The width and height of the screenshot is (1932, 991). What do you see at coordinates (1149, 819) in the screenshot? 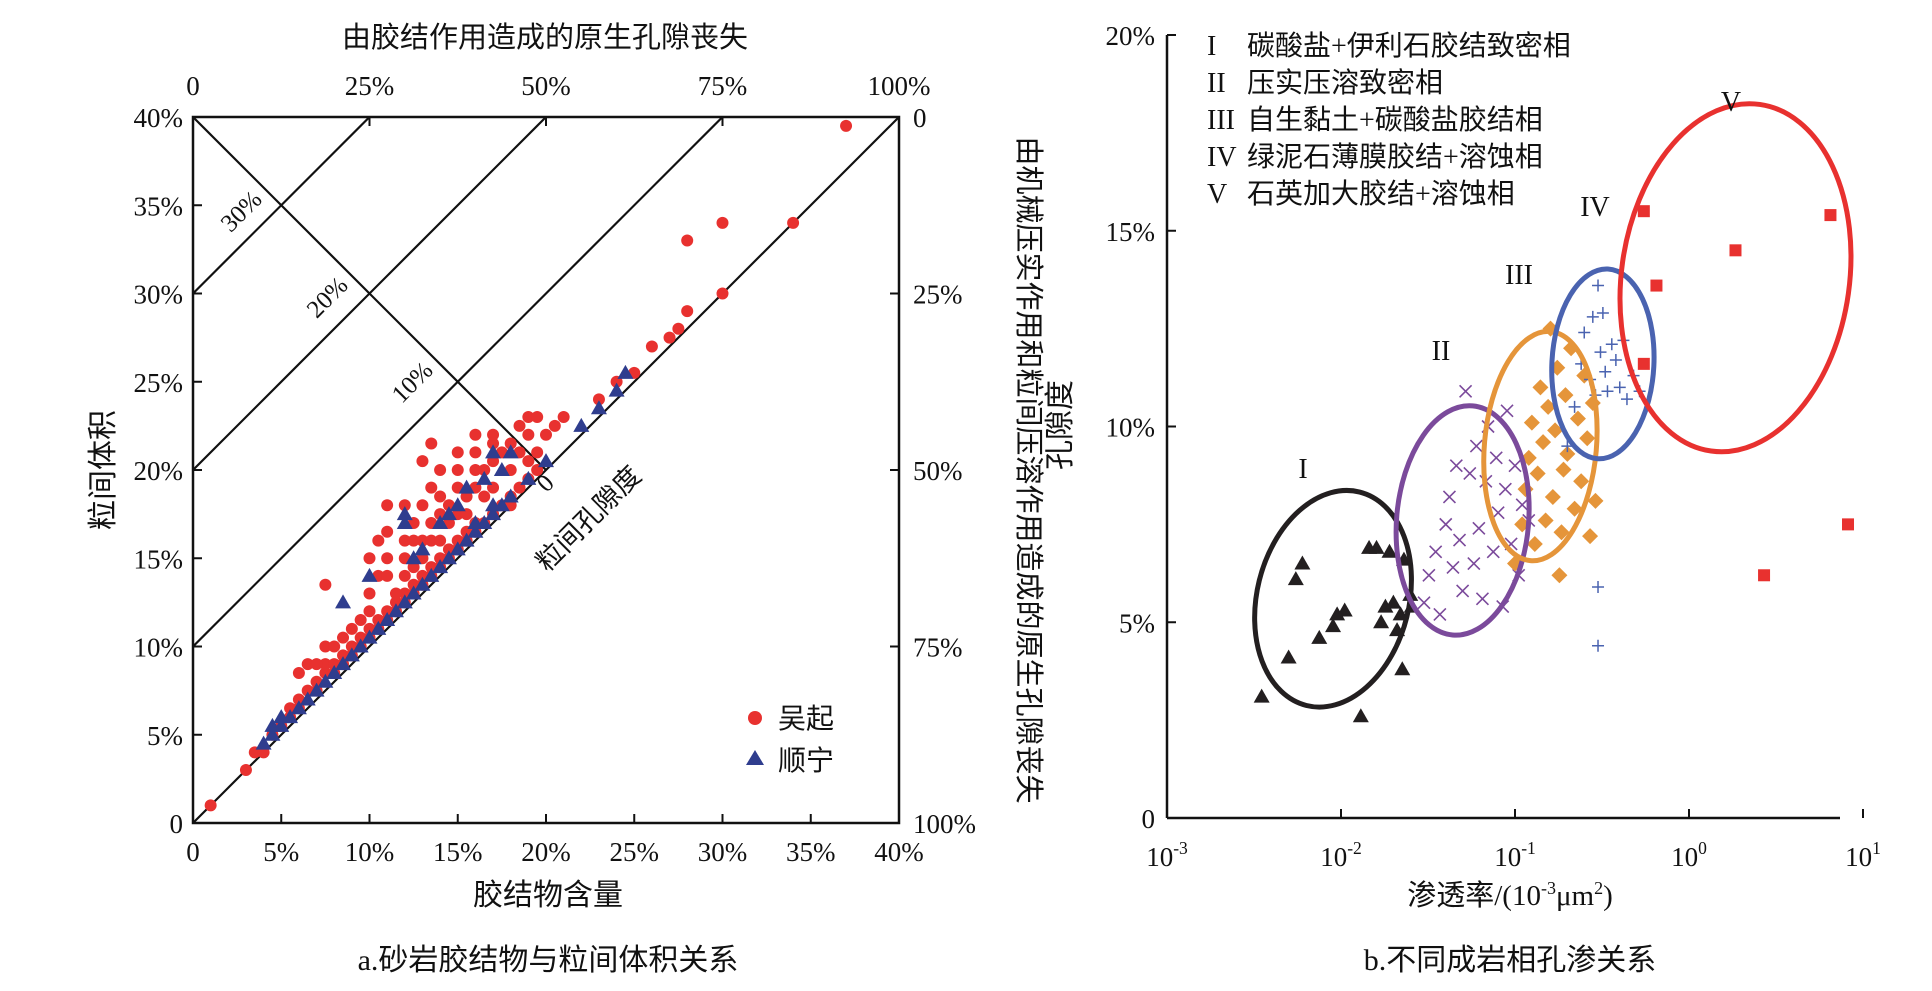
I see `panel-b-y-tick-label: 0` at bounding box center [1149, 819].